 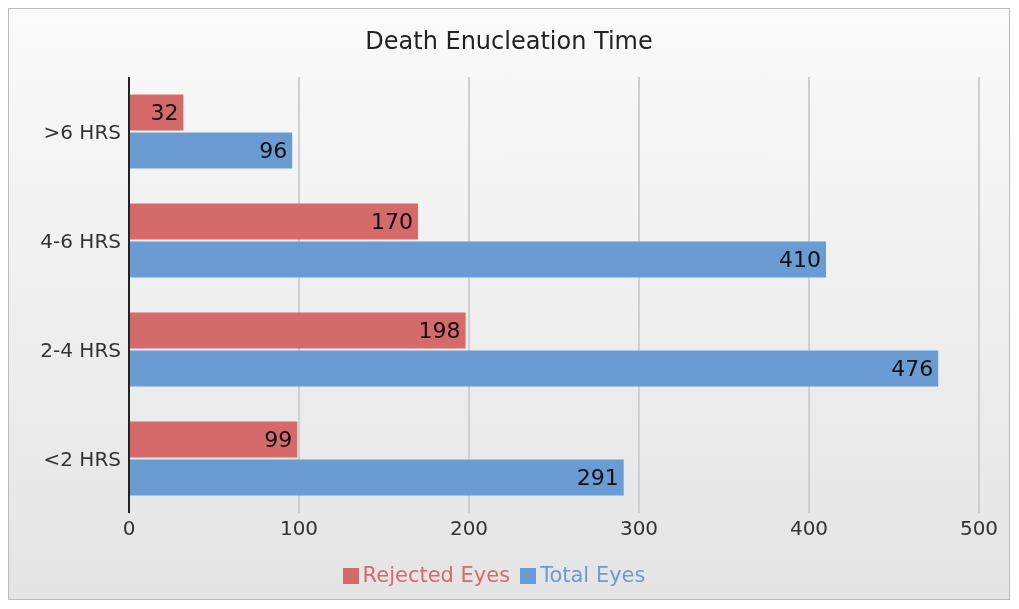 I want to click on y-tick-label: >6 HRS, so click(x=82, y=131).